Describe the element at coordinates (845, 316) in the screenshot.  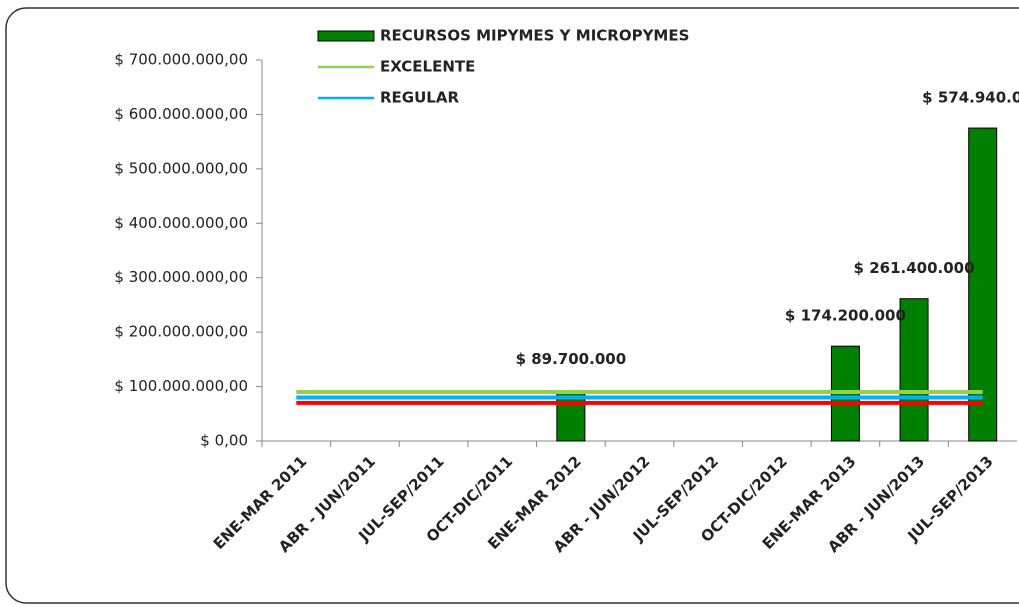
I see `data-label: $ 174.200.000` at that location.